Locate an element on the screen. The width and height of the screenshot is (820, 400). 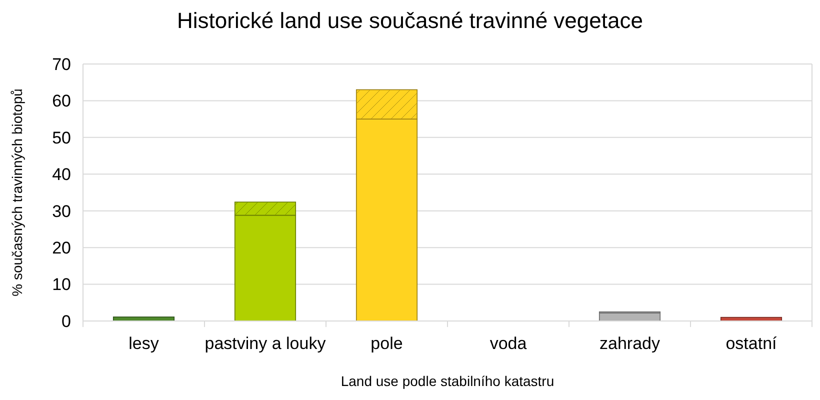
x-tick-label: zahrady is located at coordinates (630, 343).